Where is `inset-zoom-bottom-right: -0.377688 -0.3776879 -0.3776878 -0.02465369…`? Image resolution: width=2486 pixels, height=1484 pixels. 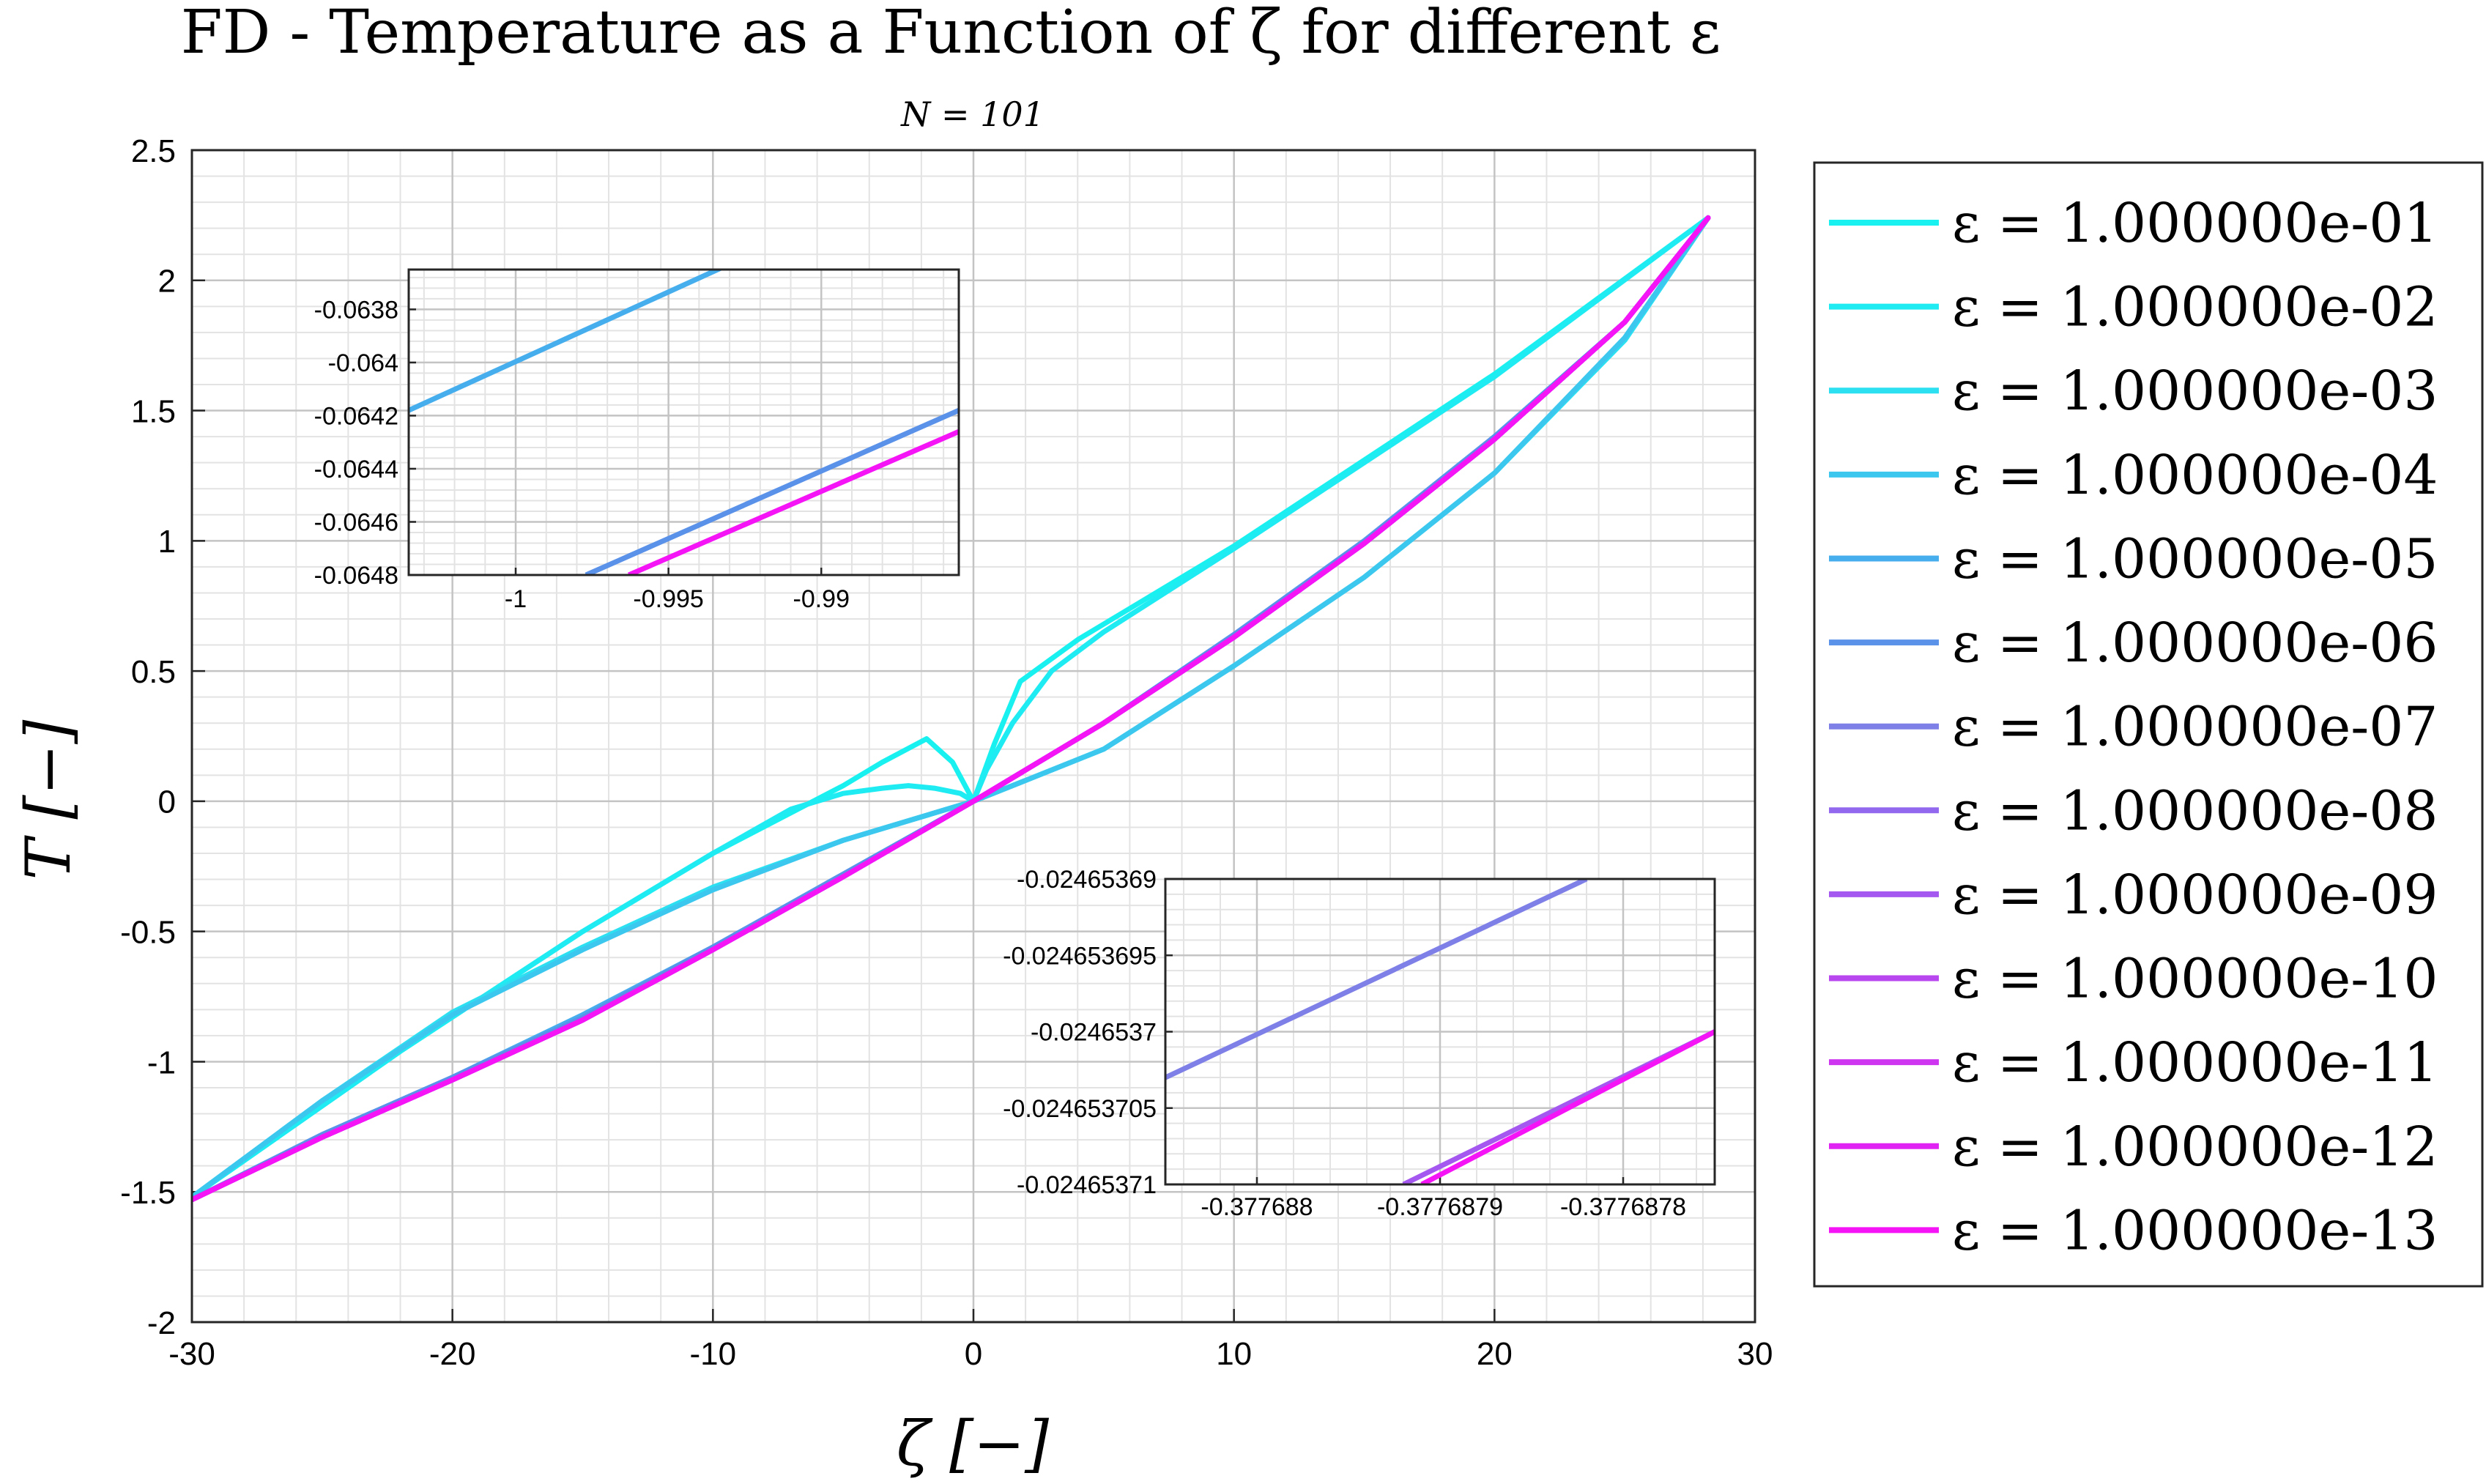
inset-zoom-bottom-right: -0.377688 -0.3776879 -0.3776878 -0.02465369… is located at coordinates (1359, 1043).